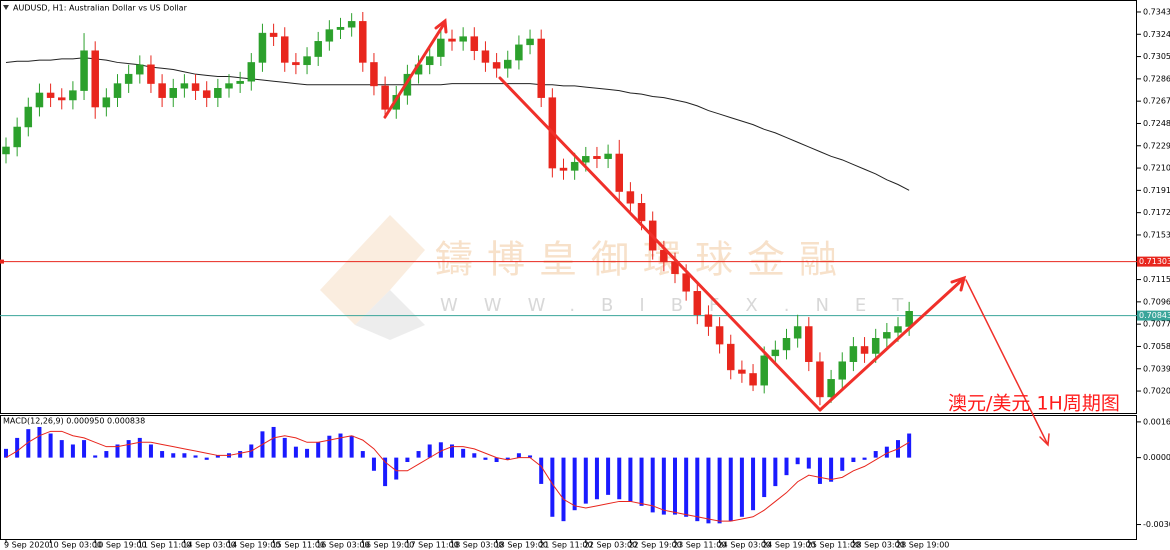 This screenshot has width=1170, height=550. Describe the element at coordinates (1034, 404) in the screenshot. I see `annotation-text: 澳元/美元 1H周期图` at that location.